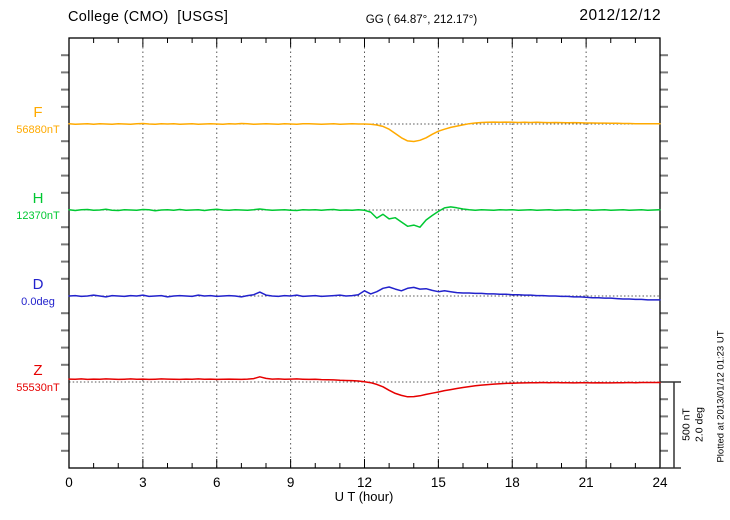 The width and height of the screenshot is (730, 520). I want to click on hour-label-12: 12, so click(364, 482).